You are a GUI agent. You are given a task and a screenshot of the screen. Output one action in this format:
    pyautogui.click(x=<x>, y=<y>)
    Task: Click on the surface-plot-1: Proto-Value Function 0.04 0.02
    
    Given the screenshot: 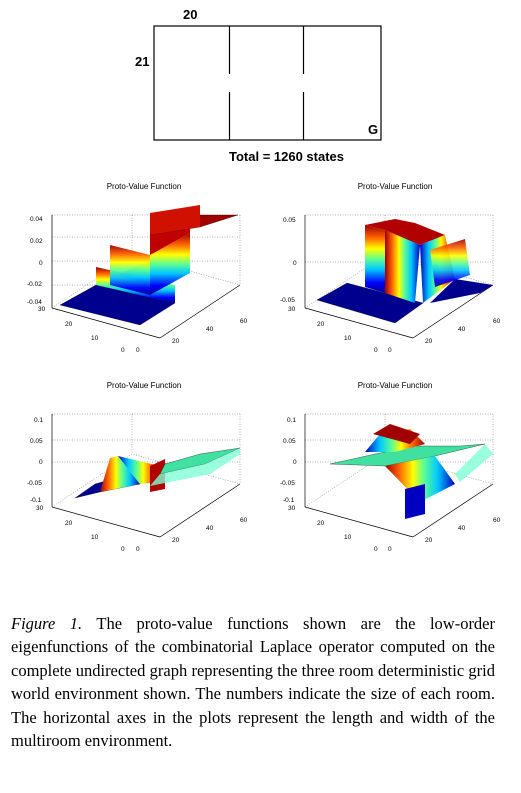 What is the action you would take?
    pyautogui.click(x=130, y=267)
    